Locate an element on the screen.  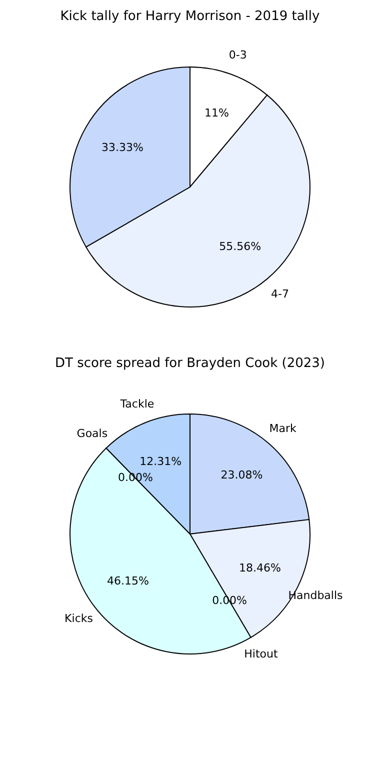
data-label: 11% is located at coordinates (216, 113).